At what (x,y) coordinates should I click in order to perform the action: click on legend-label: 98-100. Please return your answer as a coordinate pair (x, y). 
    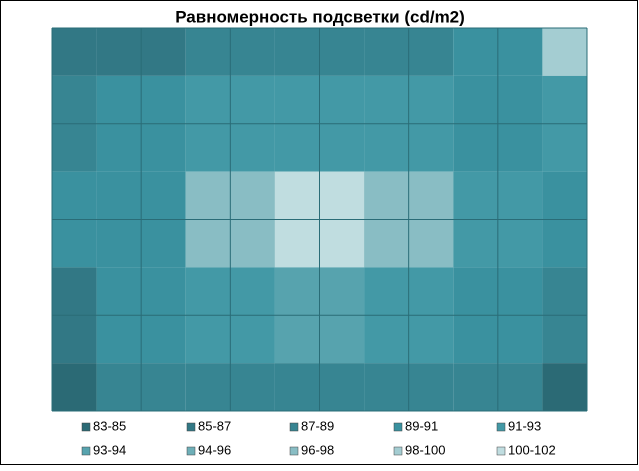
    Looking at the image, I should click on (425, 449).